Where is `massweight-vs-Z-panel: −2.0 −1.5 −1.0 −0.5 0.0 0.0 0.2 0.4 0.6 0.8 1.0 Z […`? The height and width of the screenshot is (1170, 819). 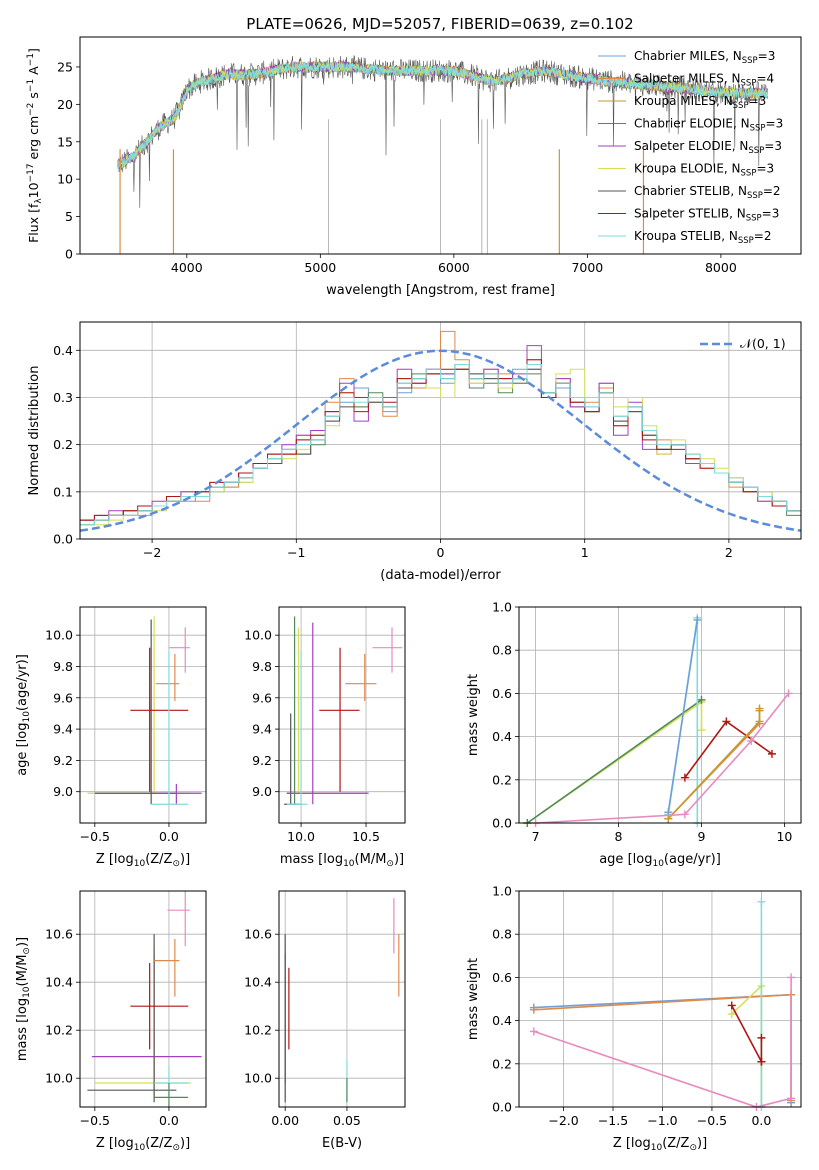 massweight-vs-Z-panel: −2.0 −1.5 −1.0 −0.5 0.0 0.0 0.2 0.4 0.6 0.8 1.0 Z [… is located at coordinates (634, 1018).